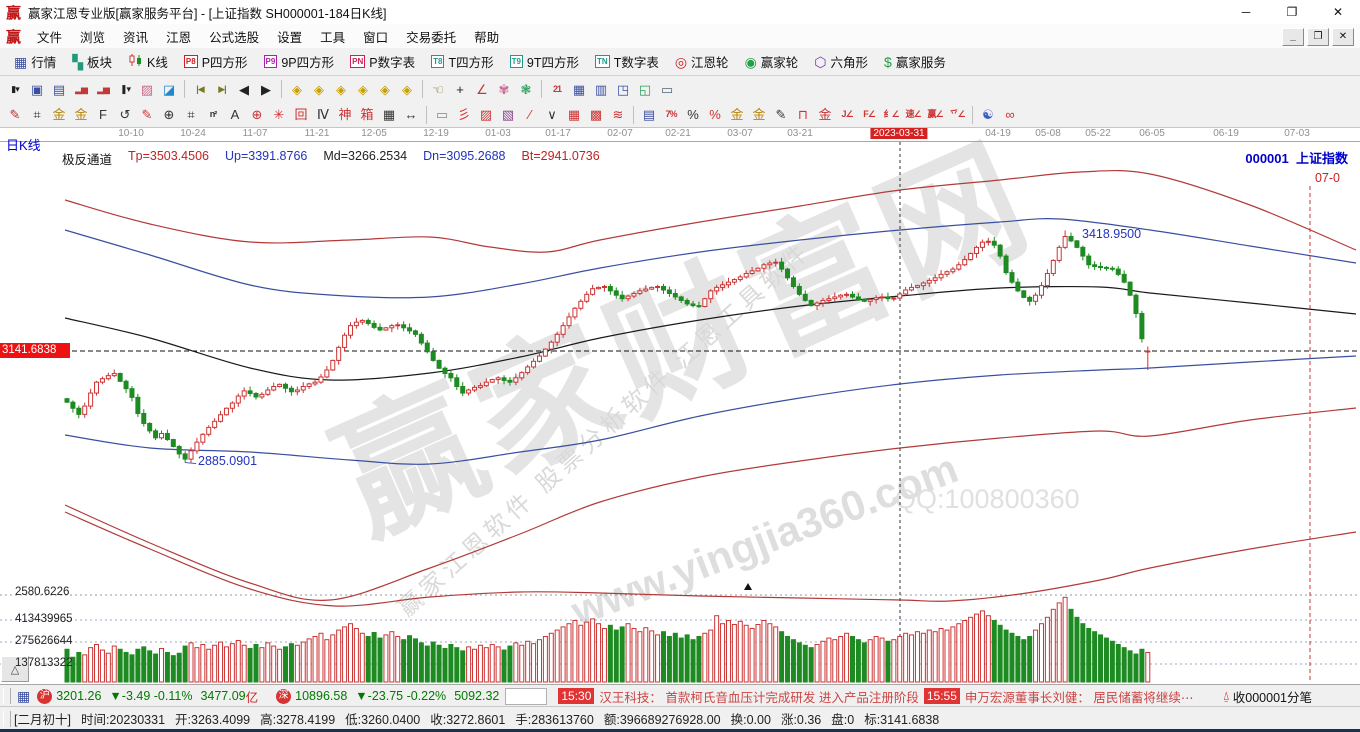 This screenshot has height=732, width=1360. What do you see at coordinates (623, 89) in the screenshot?
I see `save-icon: ◳` at bounding box center [623, 89].